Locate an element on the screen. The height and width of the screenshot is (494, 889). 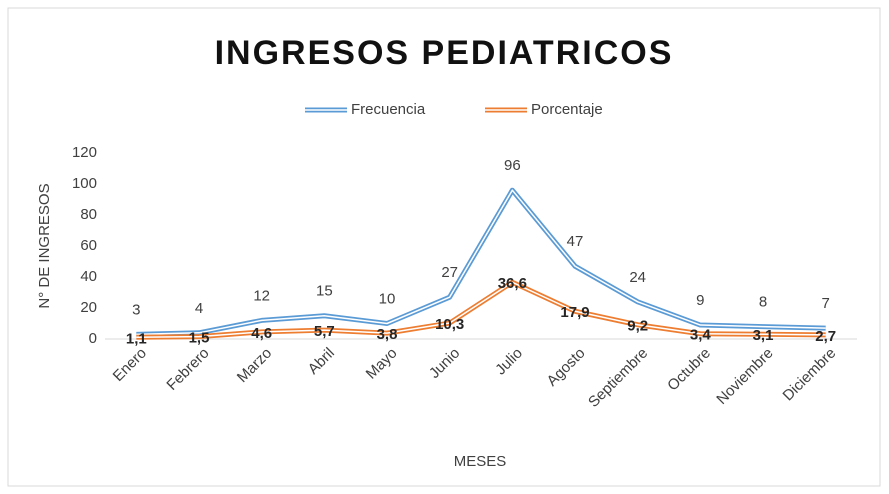
data-label: 3,4 is located at coordinates (701, 335).